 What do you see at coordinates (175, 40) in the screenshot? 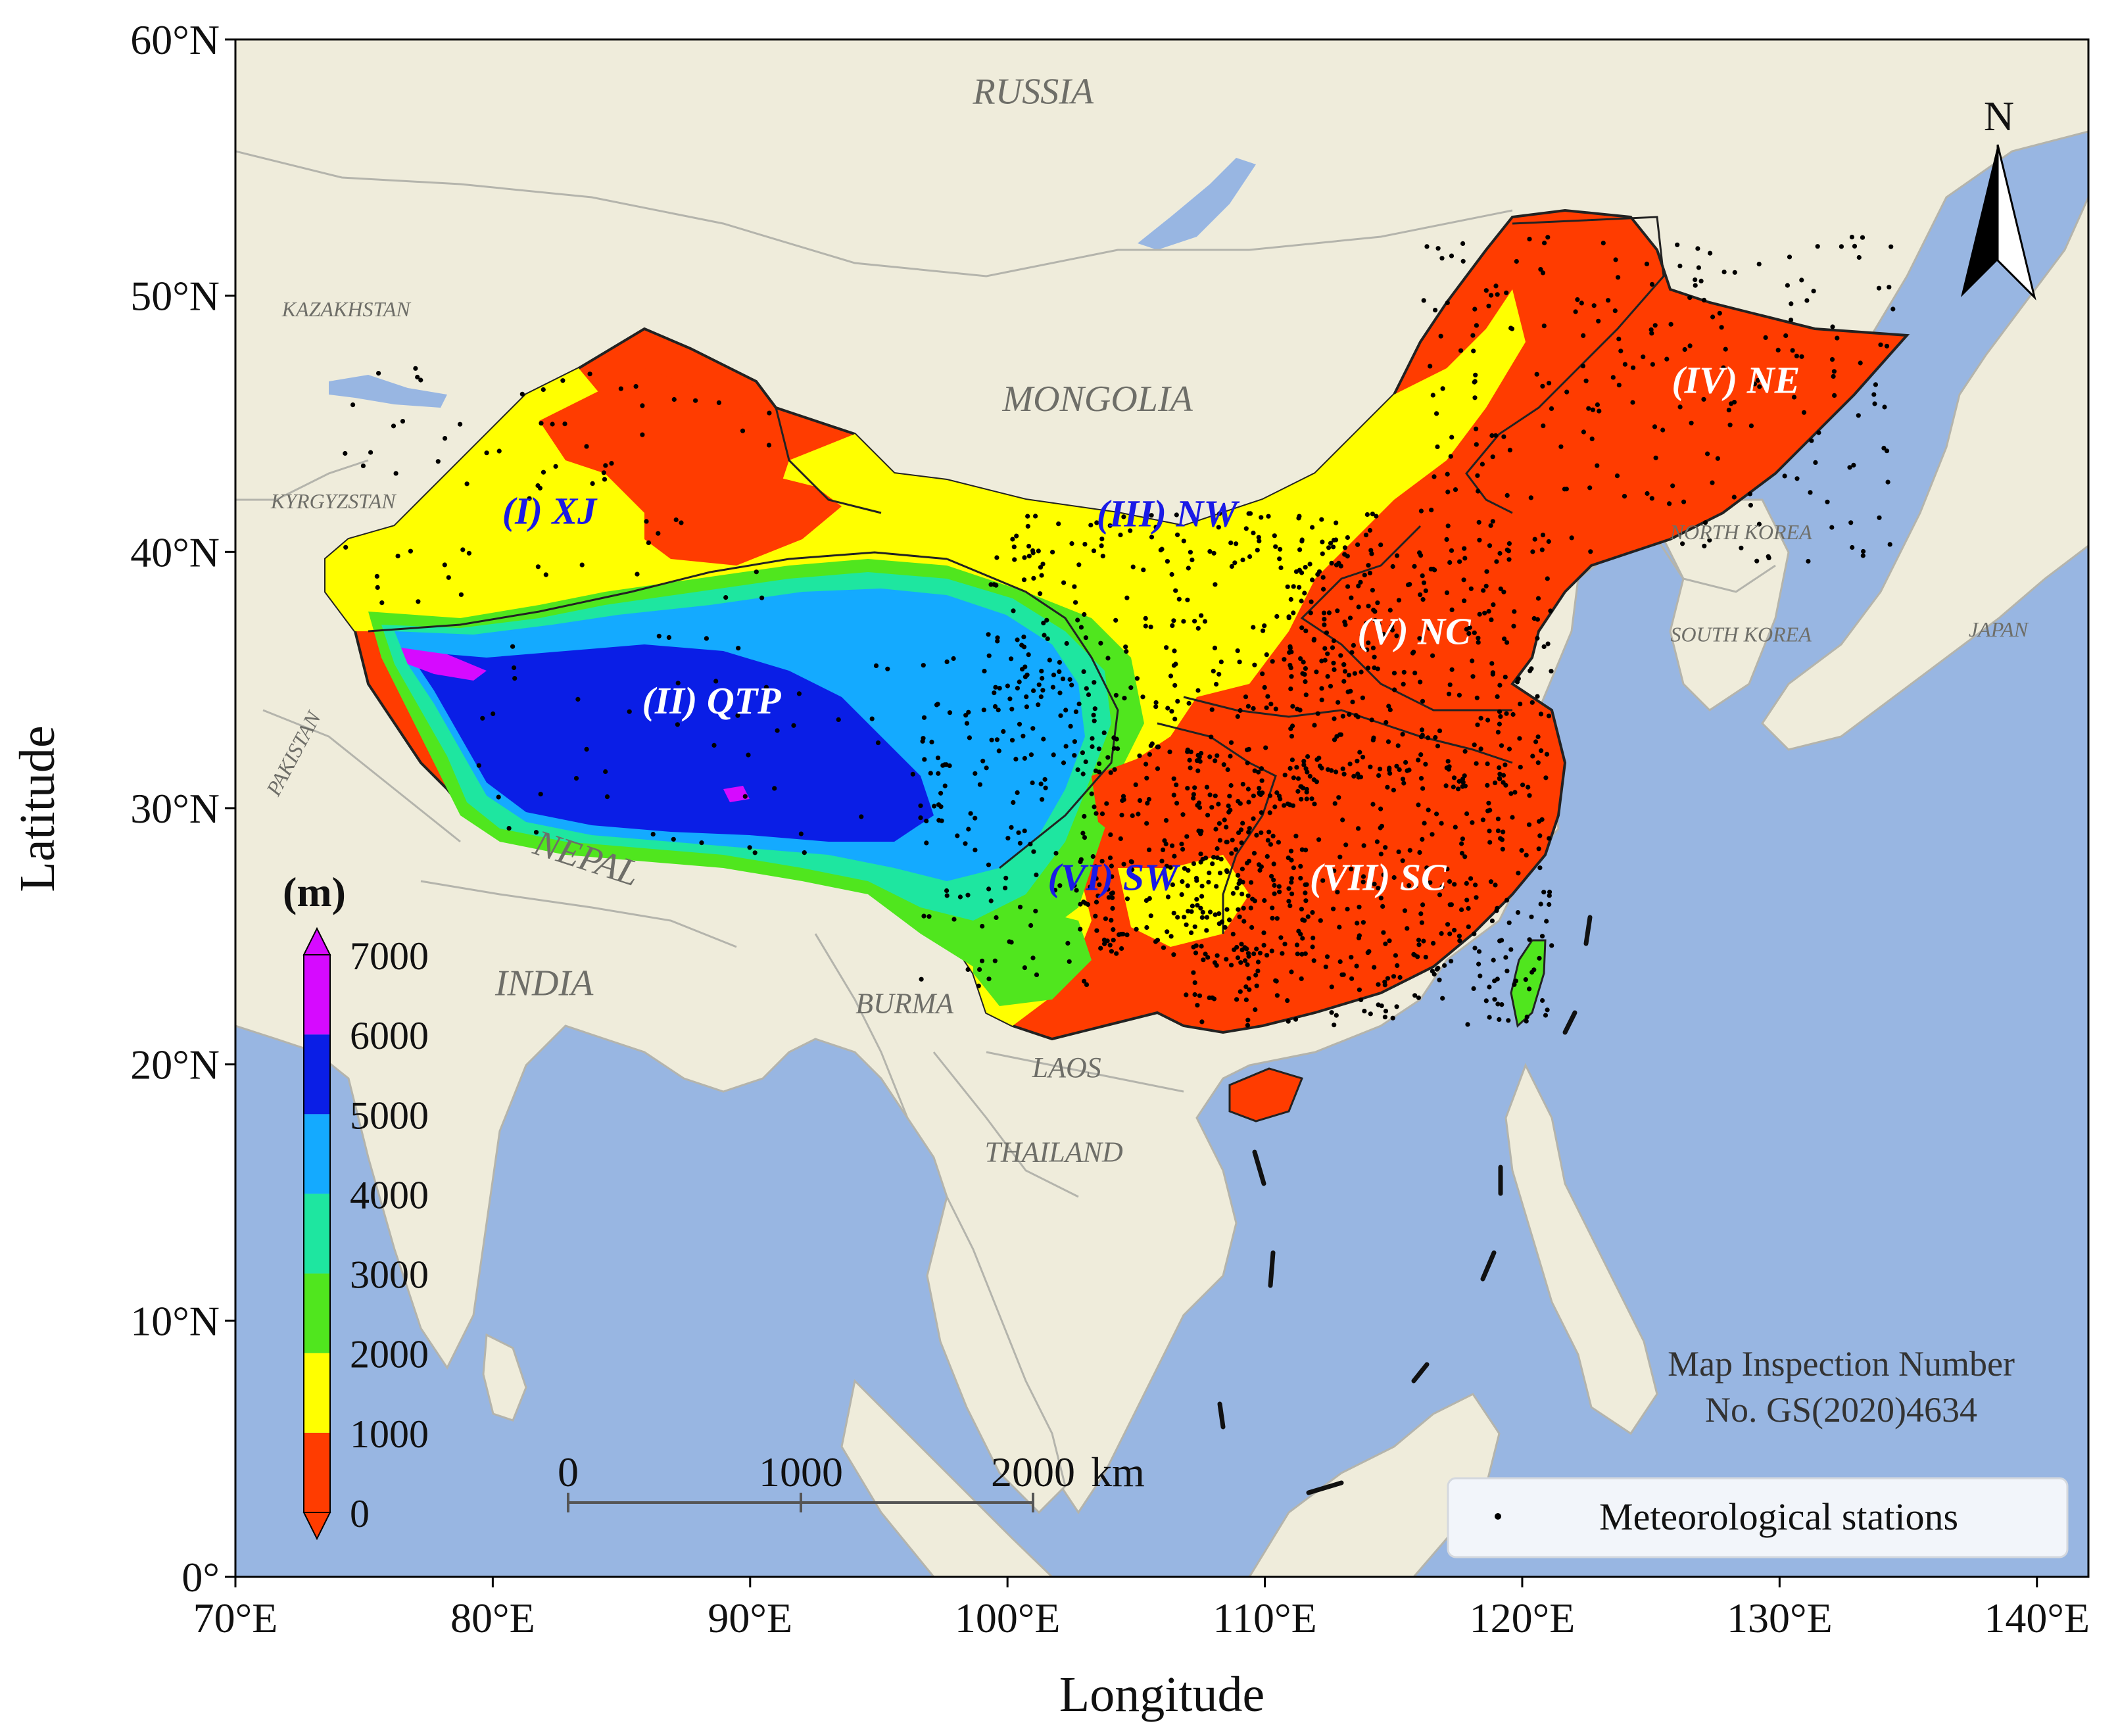
I see `y-tick-label: 60°N` at bounding box center [175, 40].